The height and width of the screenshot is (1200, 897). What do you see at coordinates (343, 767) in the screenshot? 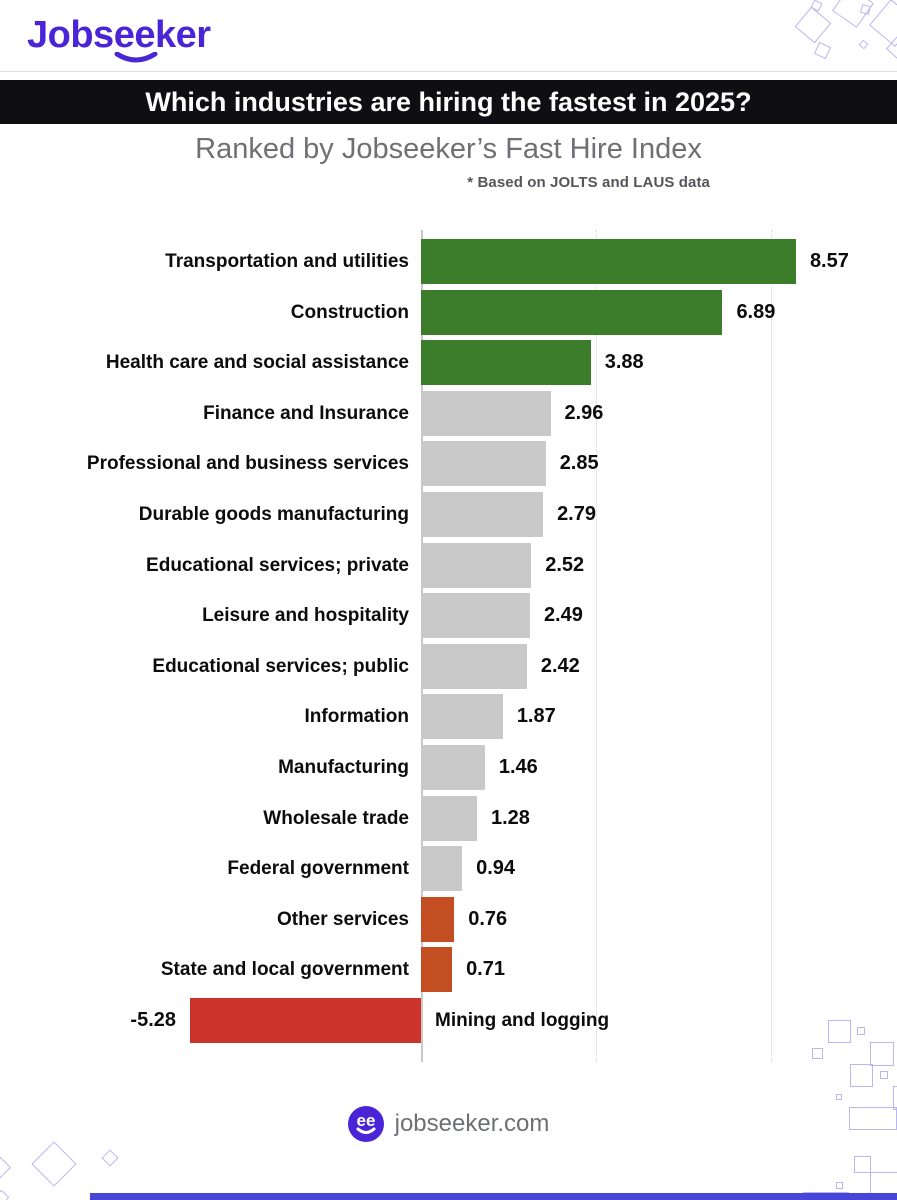
I see `category-label: Manufacturing` at bounding box center [343, 767].